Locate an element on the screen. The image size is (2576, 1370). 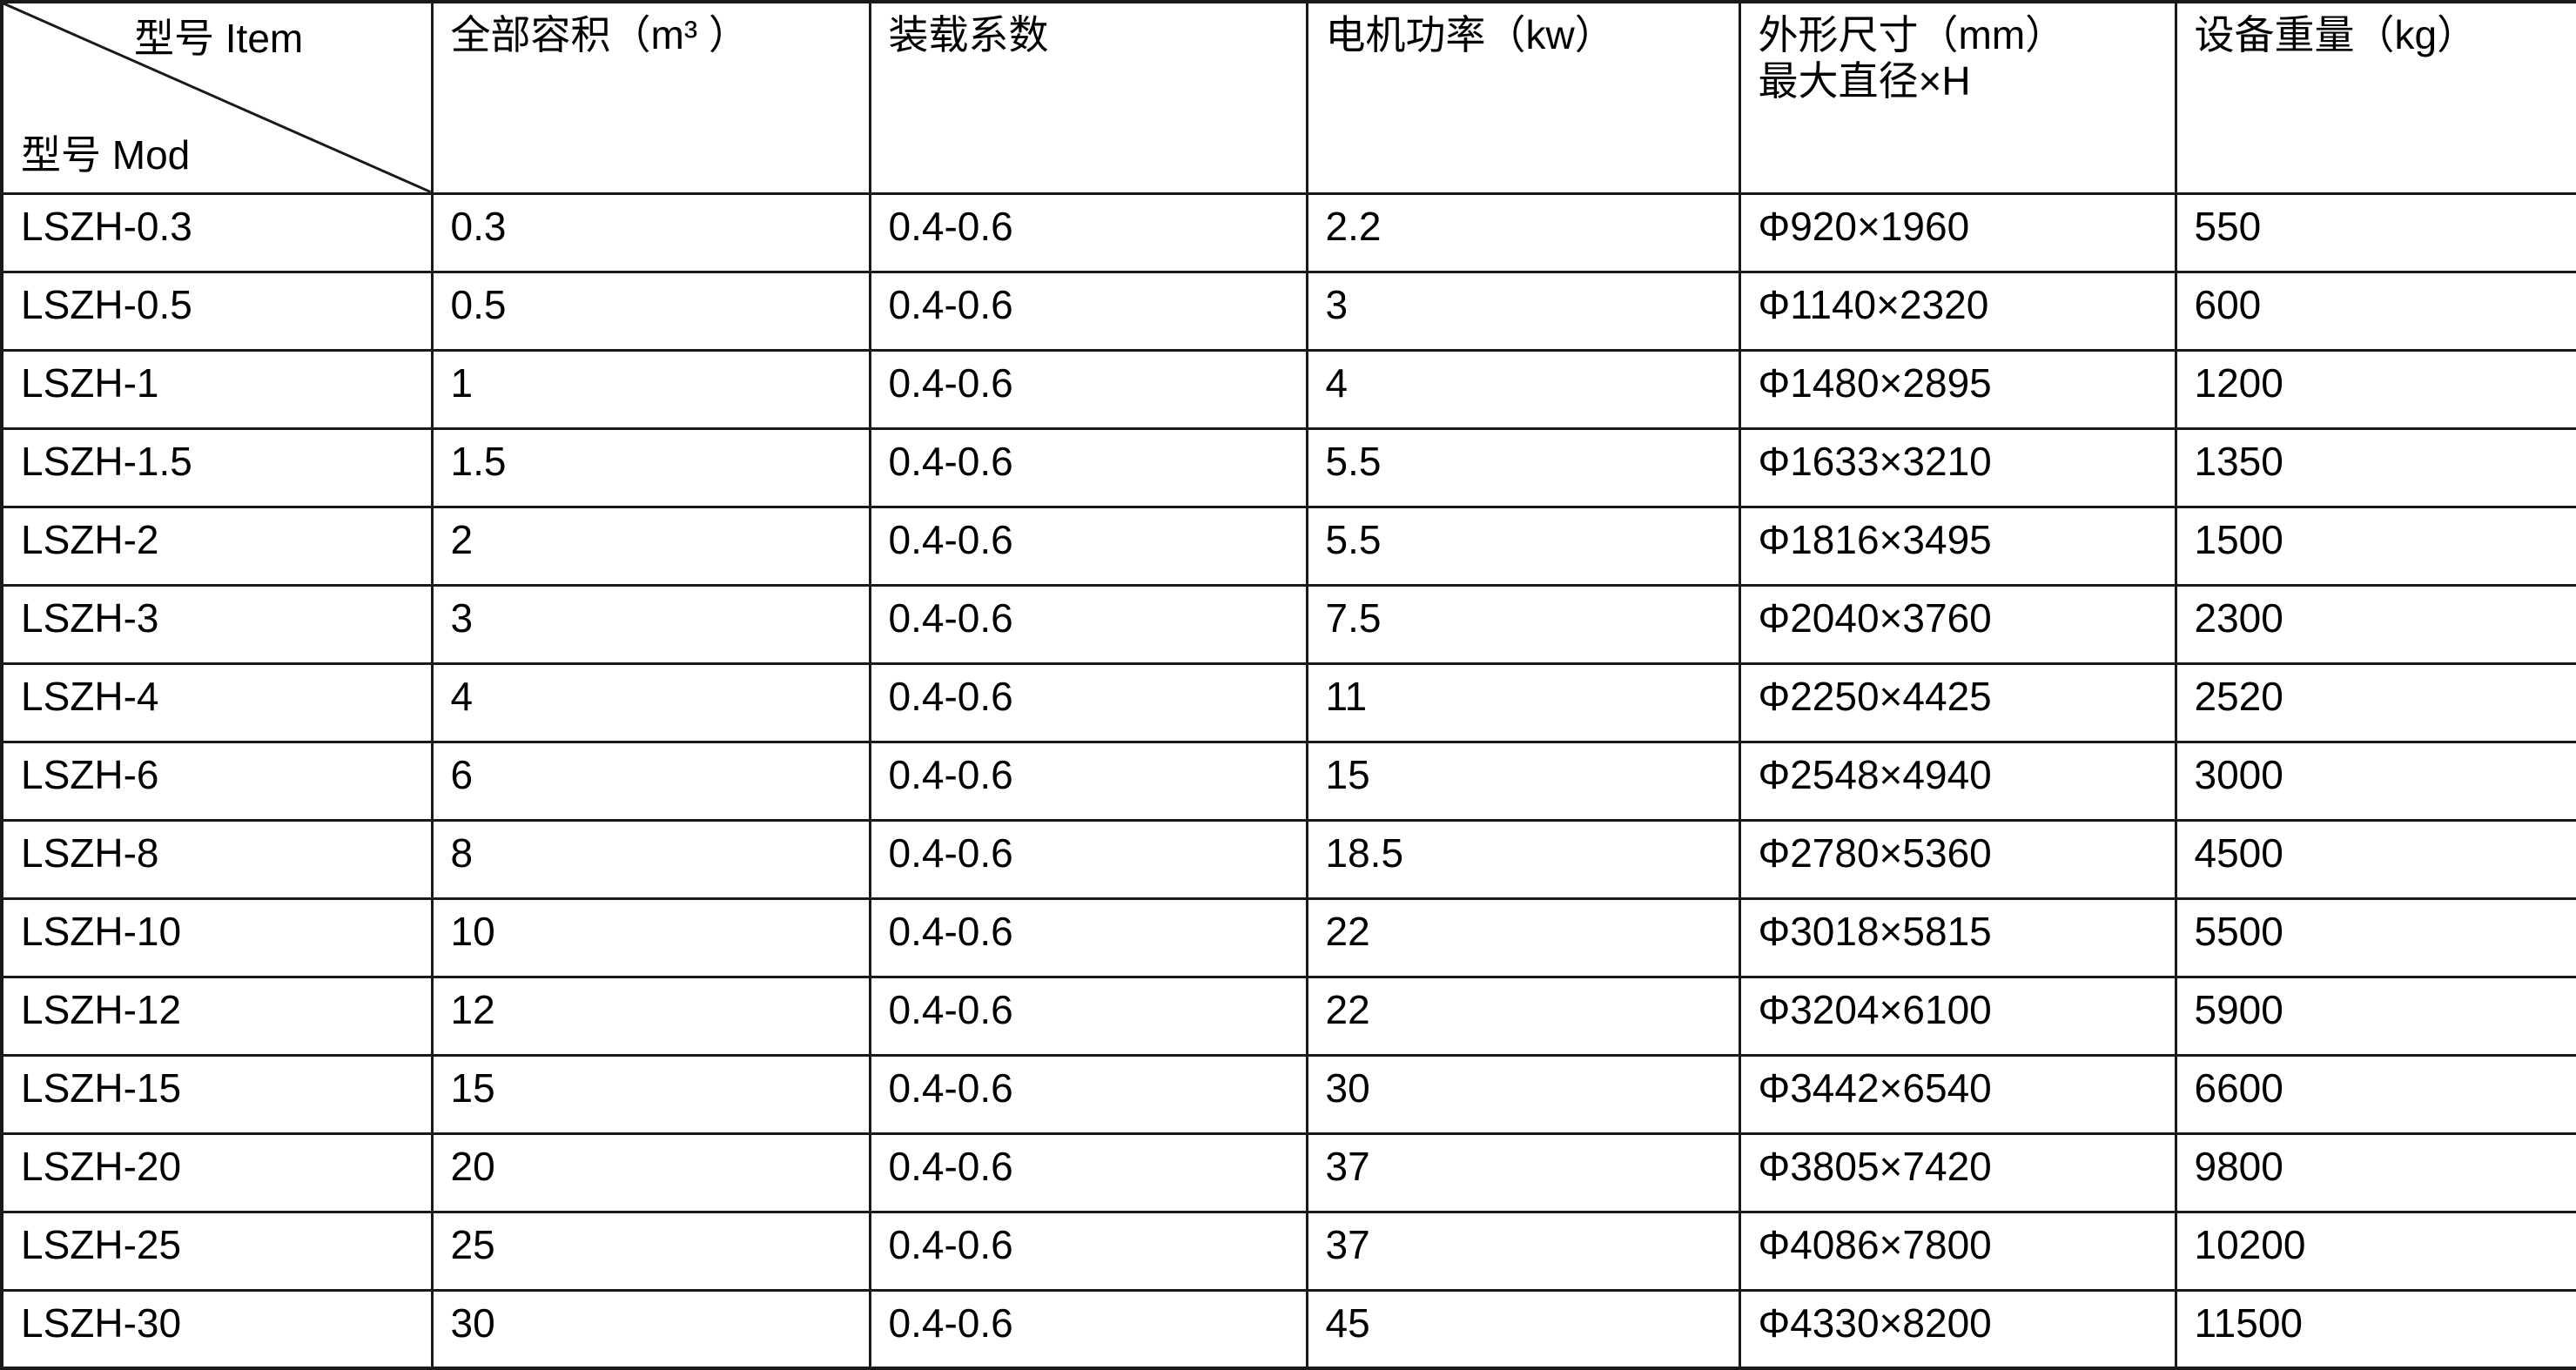
cell-model: LSZH-15 is located at coordinates (217, 1094).